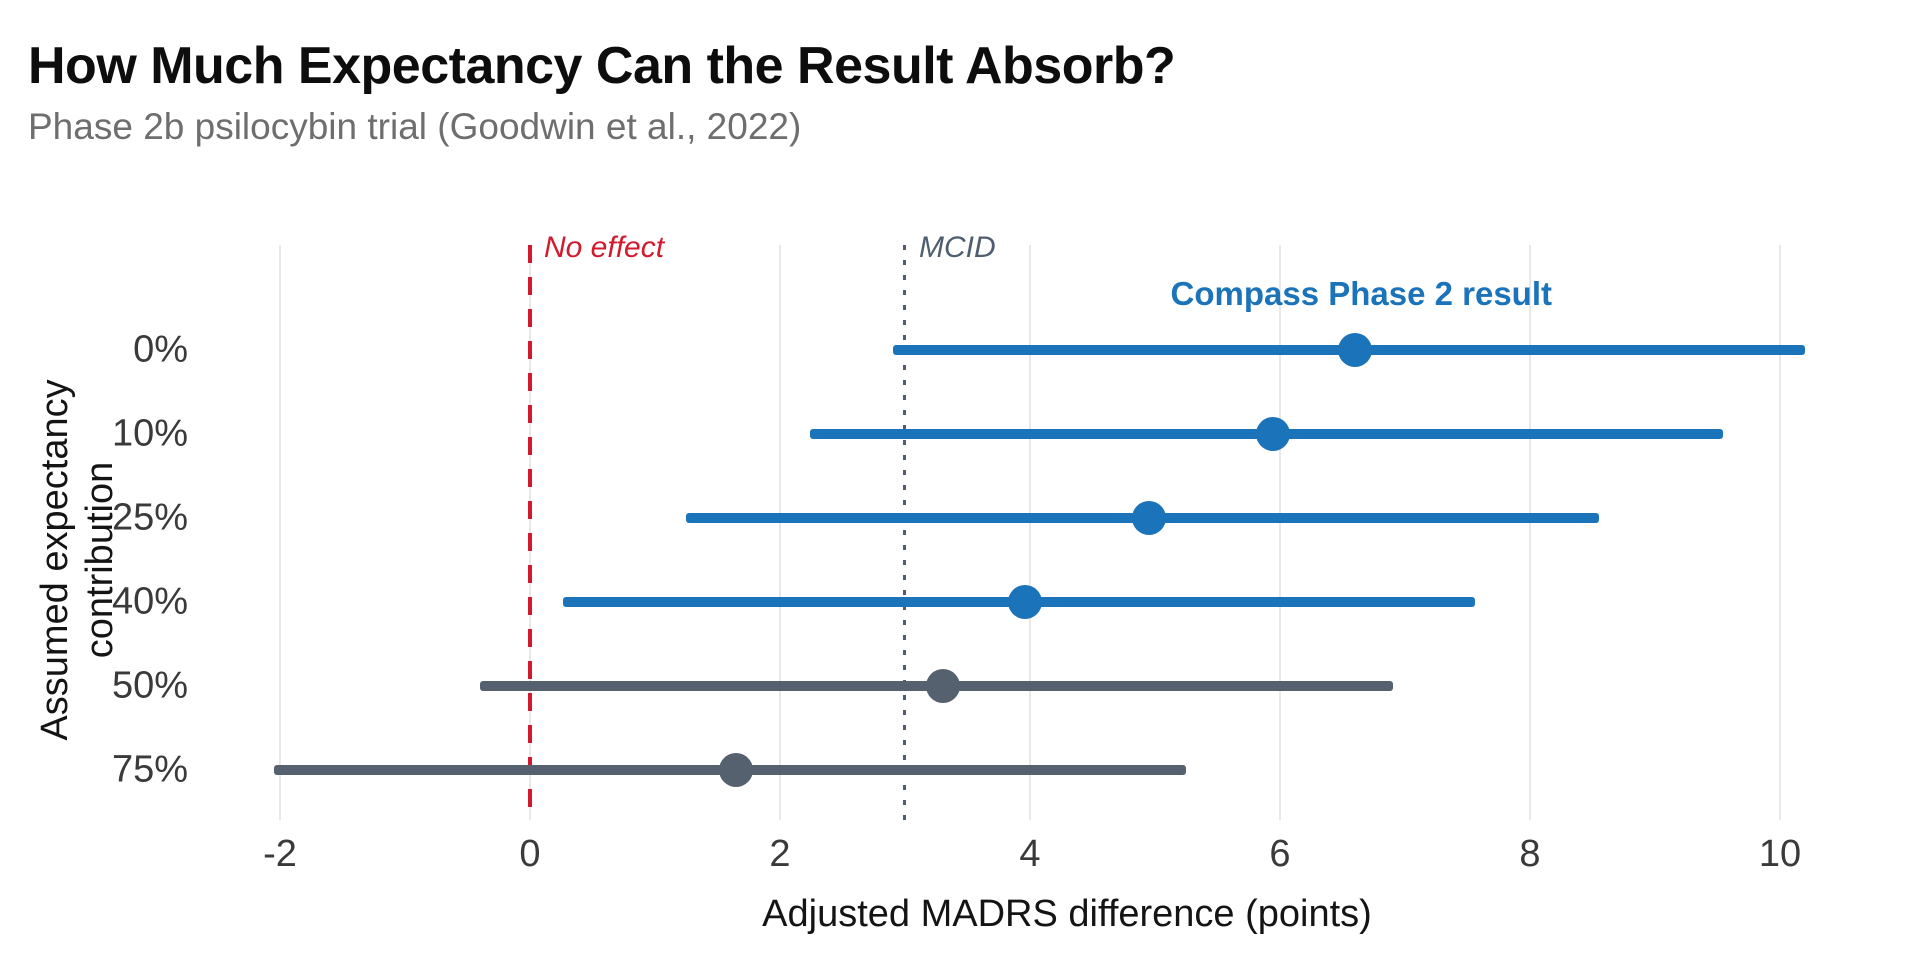  Describe the element at coordinates (1067, 914) in the screenshot. I see `x-axis-title: Adjusted MADRS difference (points)` at that location.